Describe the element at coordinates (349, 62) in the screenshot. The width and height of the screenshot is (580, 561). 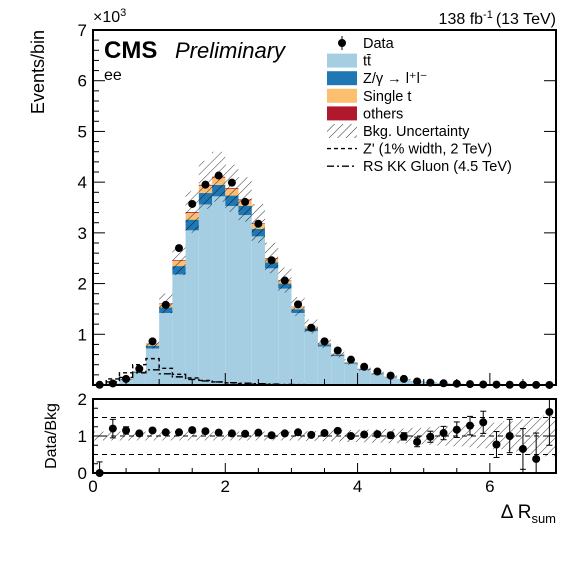
I see `legend-entry-1: tt̄` at that location.